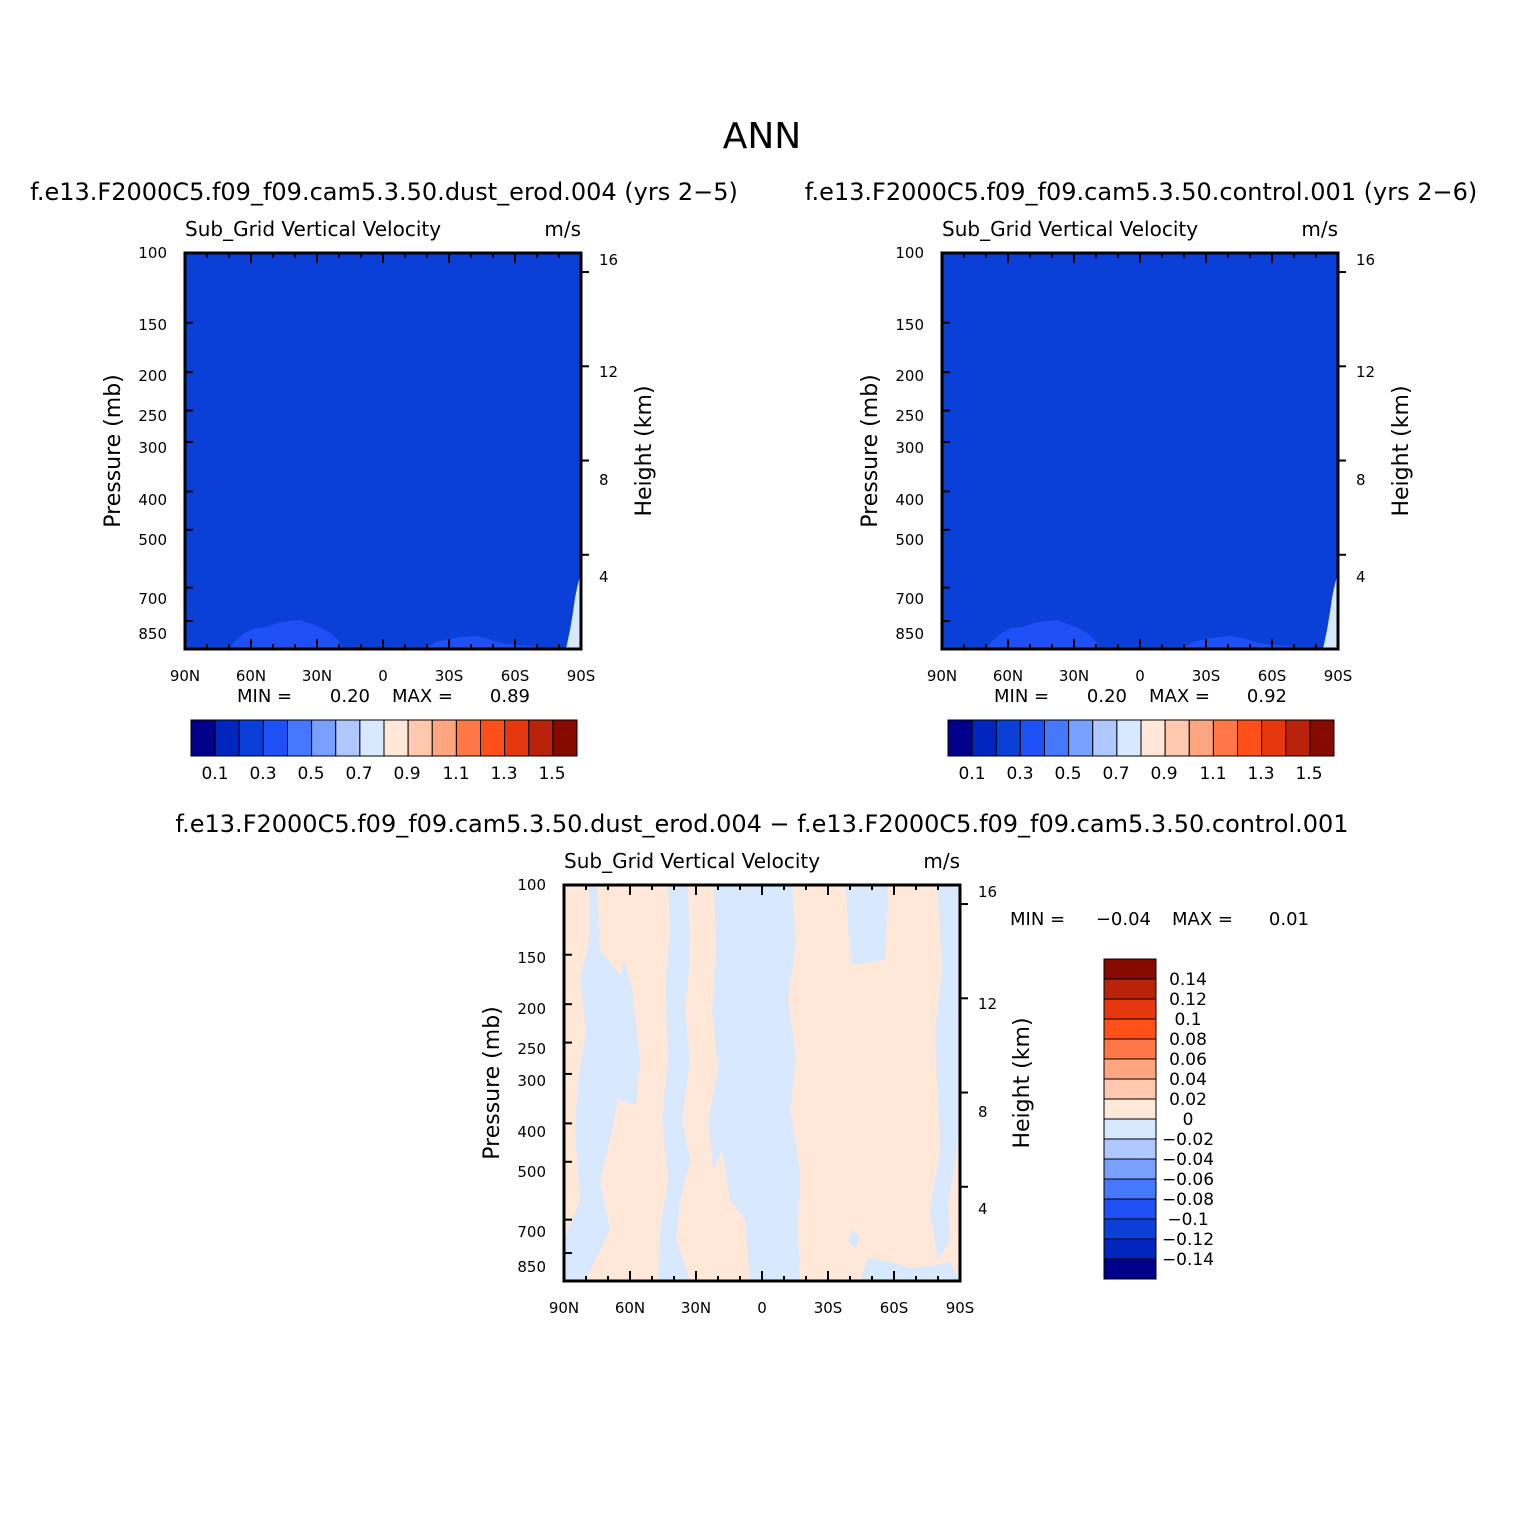 This screenshot has width=1524, height=1524. I want to click on panel-3-colorbar-label: −0.08, so click(1188, 1200).